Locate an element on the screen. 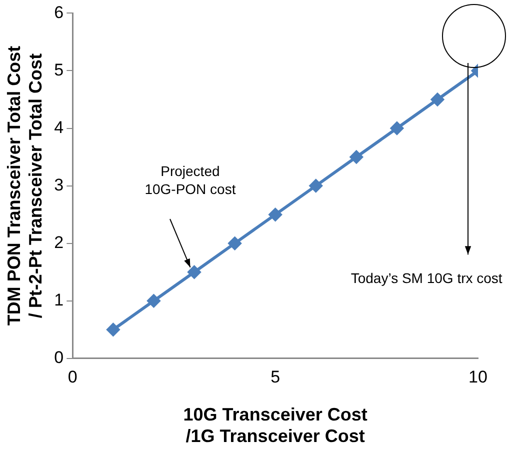  x-tick-label: 10 is located at coordinates (478, 376).